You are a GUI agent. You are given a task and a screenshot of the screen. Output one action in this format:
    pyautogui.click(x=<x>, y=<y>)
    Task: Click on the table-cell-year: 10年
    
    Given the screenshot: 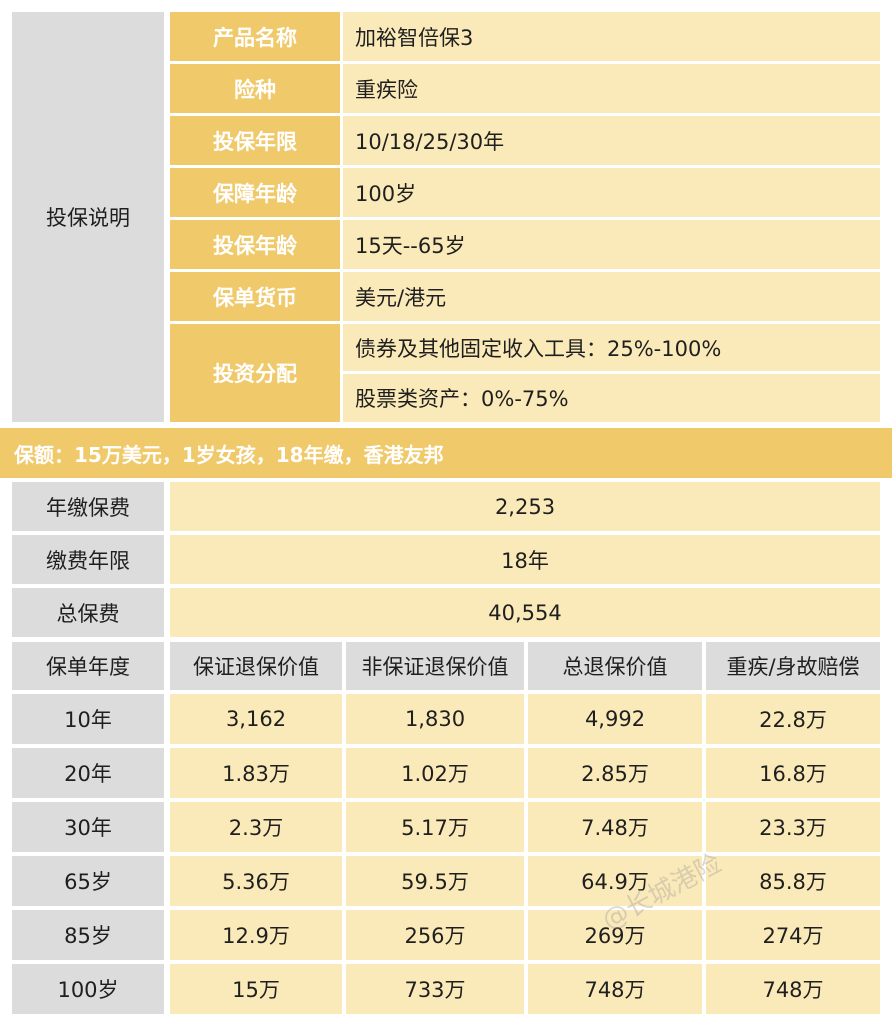 What is the action you would take?
    pyautogui.click(x=88, y=719)
    